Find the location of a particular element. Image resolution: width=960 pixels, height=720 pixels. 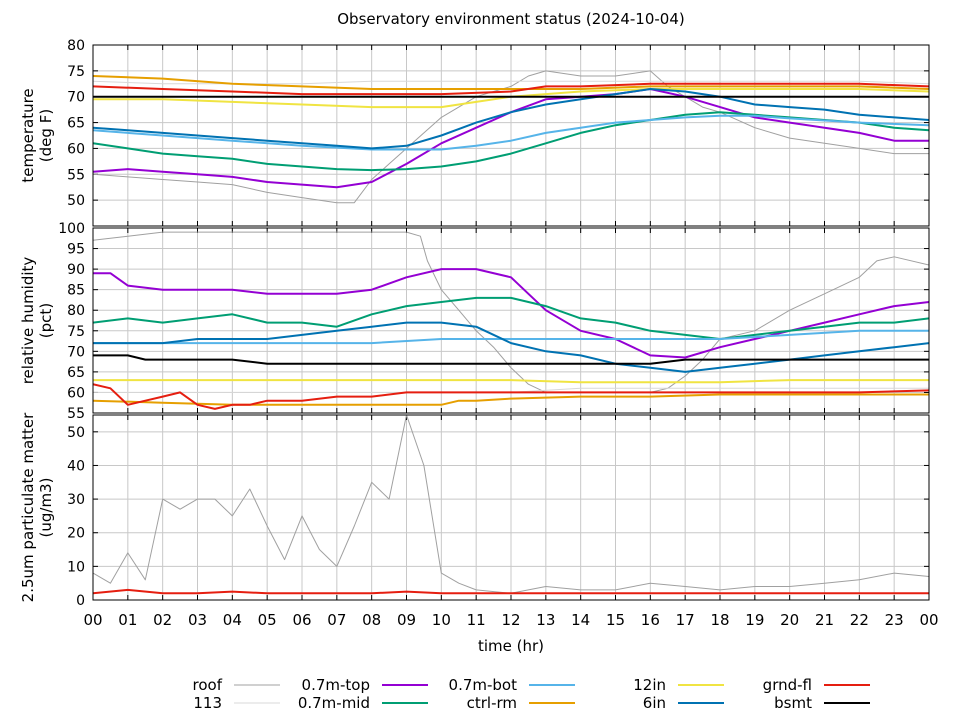

x-tick-label: 04 is located at coordinates (232, 620).